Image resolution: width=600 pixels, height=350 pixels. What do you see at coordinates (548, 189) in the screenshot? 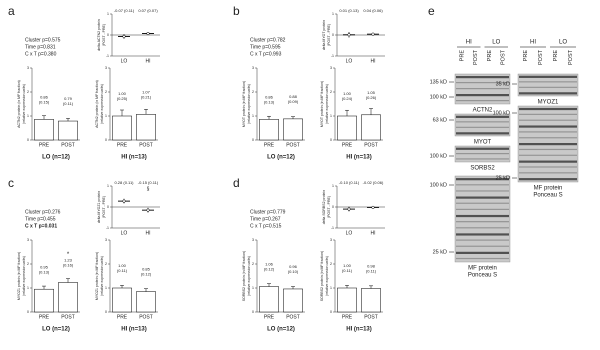
I see `blot-label: MF protein` at bounding box center [548, 189].